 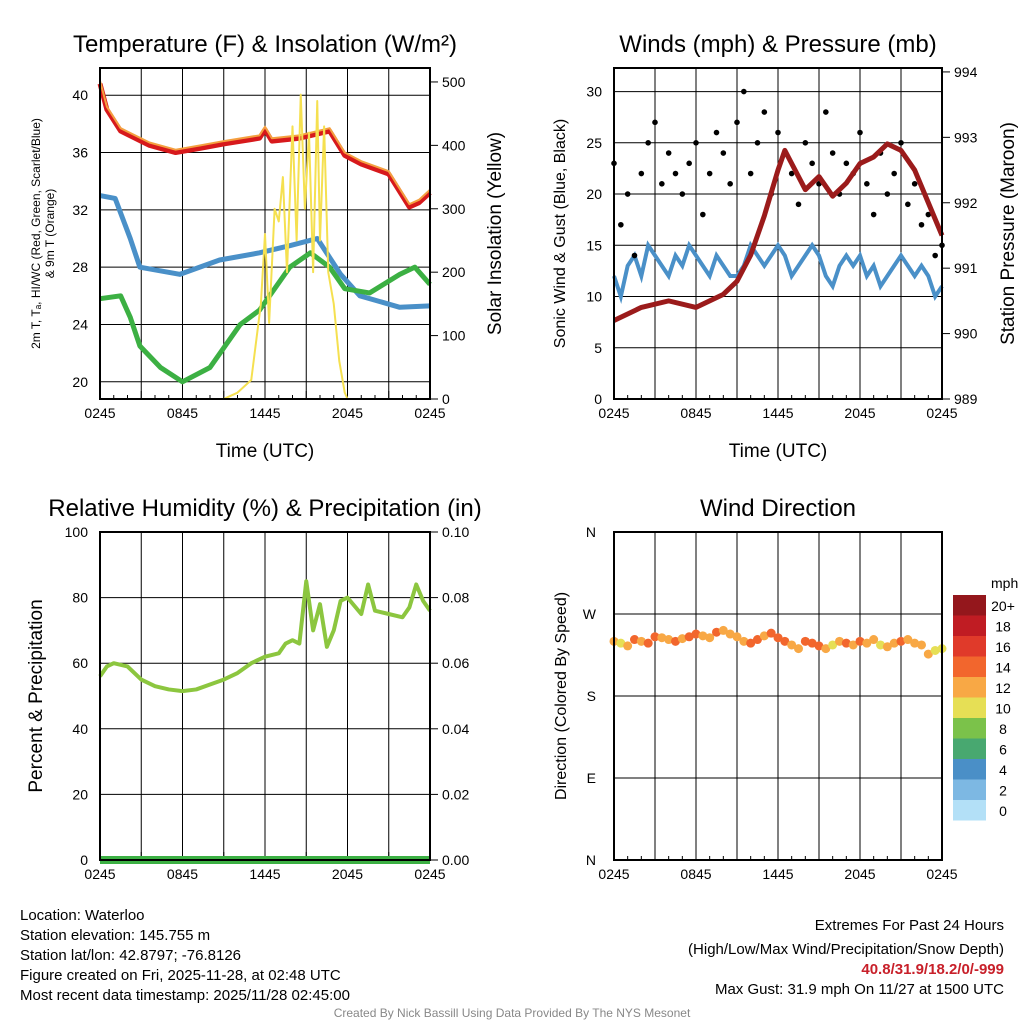 What do you see at coordinates (50, 234) in the screenshot?
I see `y-axis-label-2: & 9m T (Orange)` at bounding box center [50, 234].